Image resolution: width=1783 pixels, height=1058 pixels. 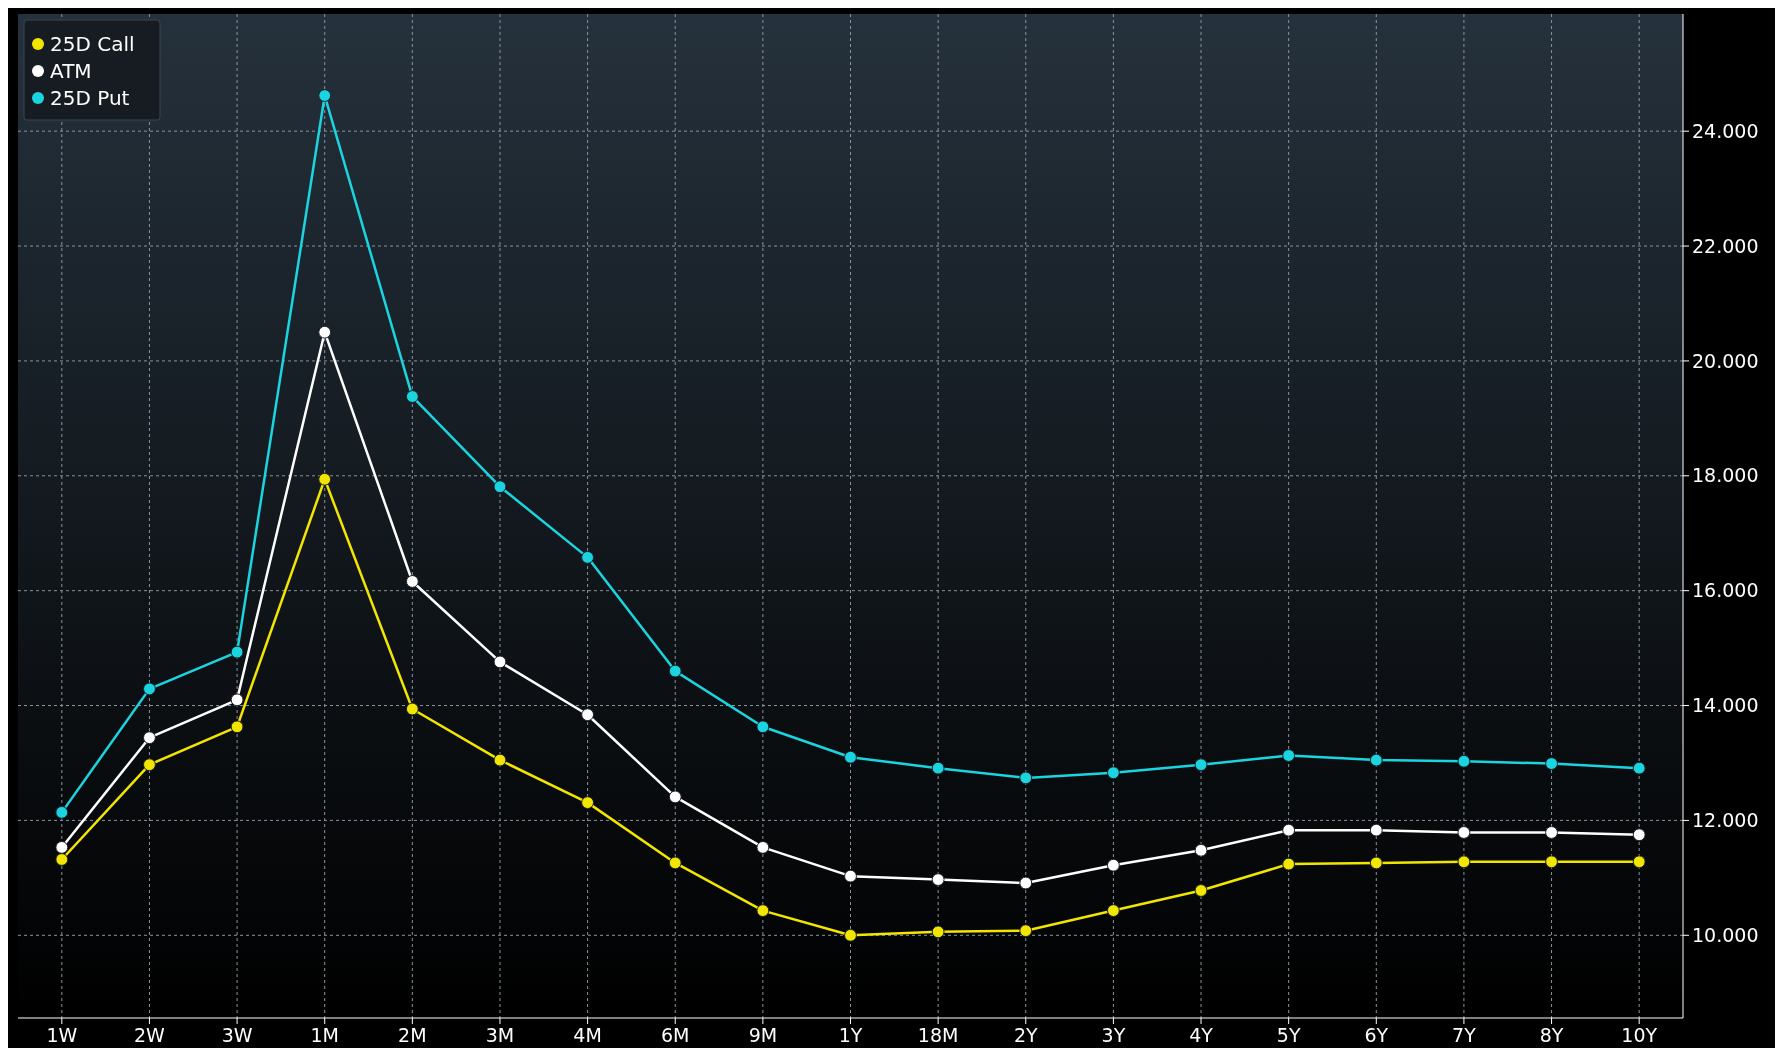 I want to click on x-tick-label: 3Y, so click(x=1113, y=1035).